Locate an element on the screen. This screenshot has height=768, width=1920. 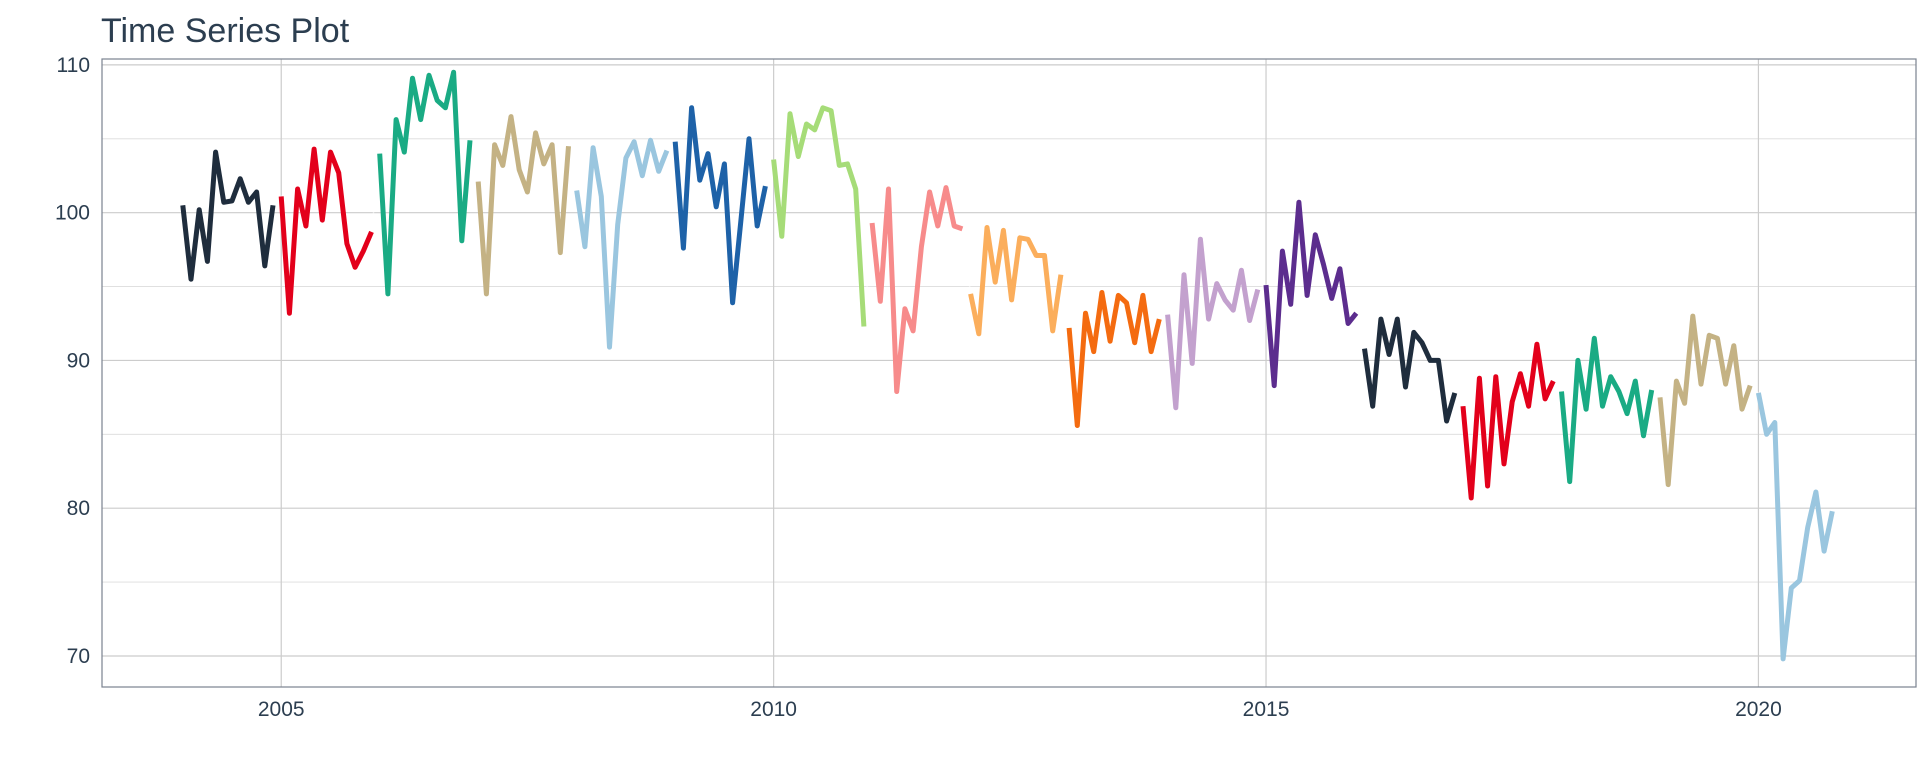
chart-title: Time Series Plot is located at coordinates (225, 31).